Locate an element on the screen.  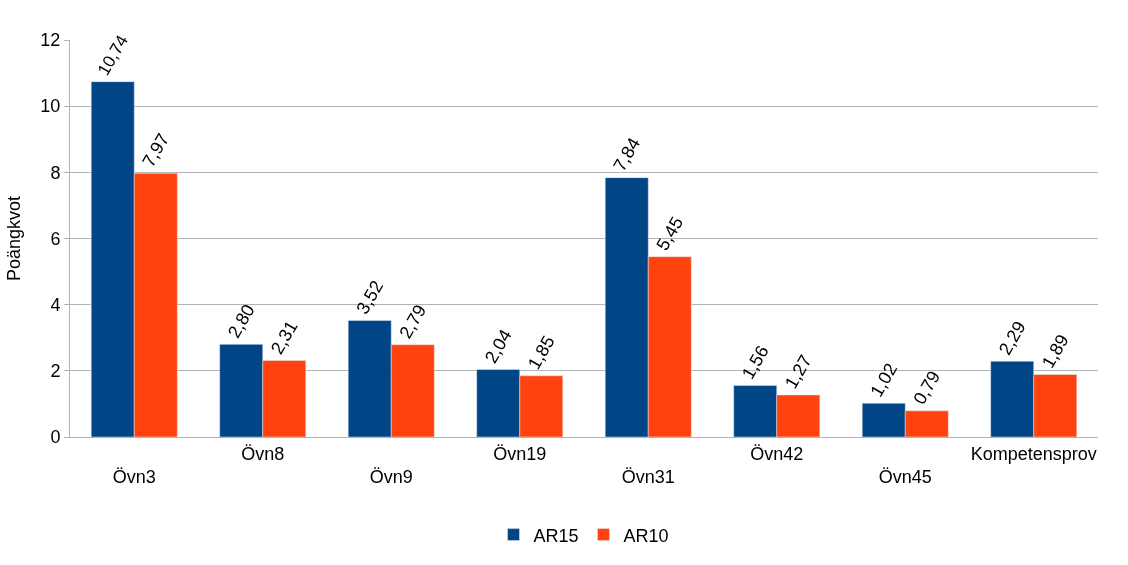
x-tick-label: Övn8 is located at coordinates (263, 453).